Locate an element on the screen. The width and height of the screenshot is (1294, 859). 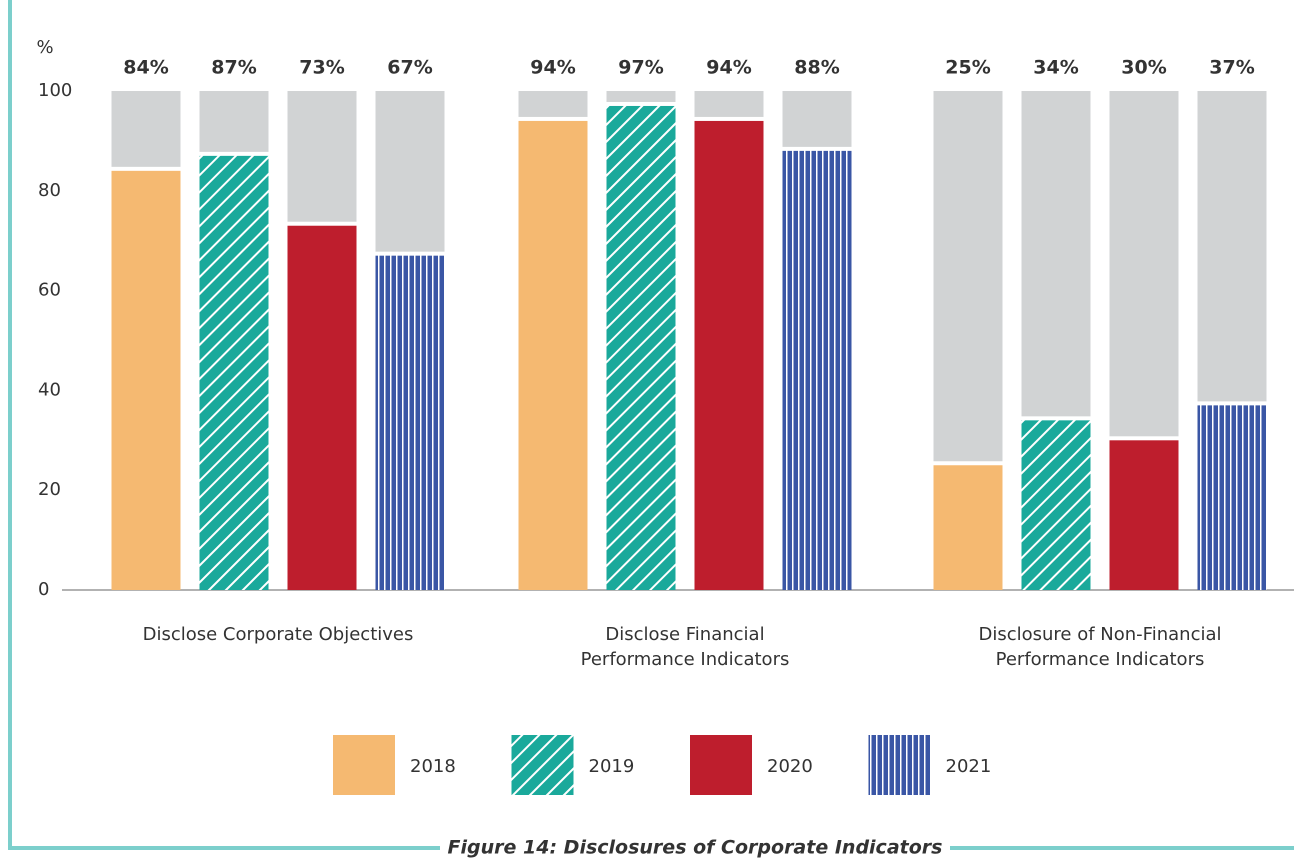
value-label: 73% is located at coordinates (321, 68).